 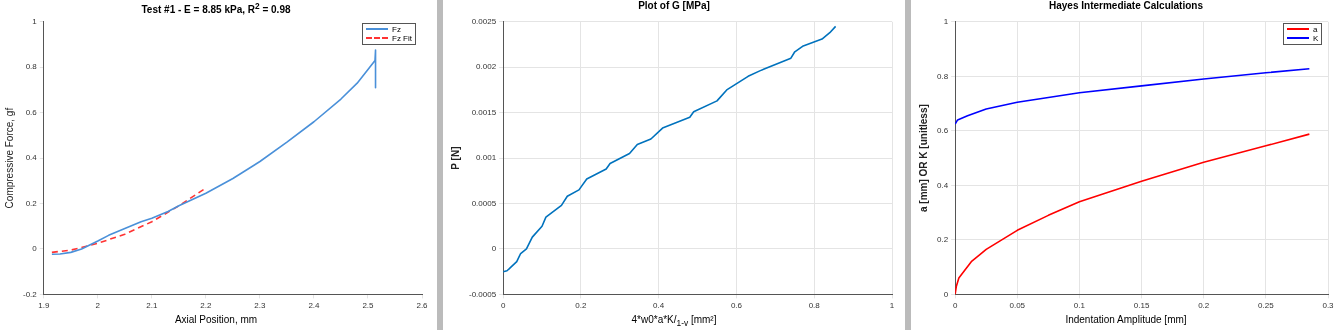 I want to click on x-tick-label: 1.9, so click(x=44, y=306).